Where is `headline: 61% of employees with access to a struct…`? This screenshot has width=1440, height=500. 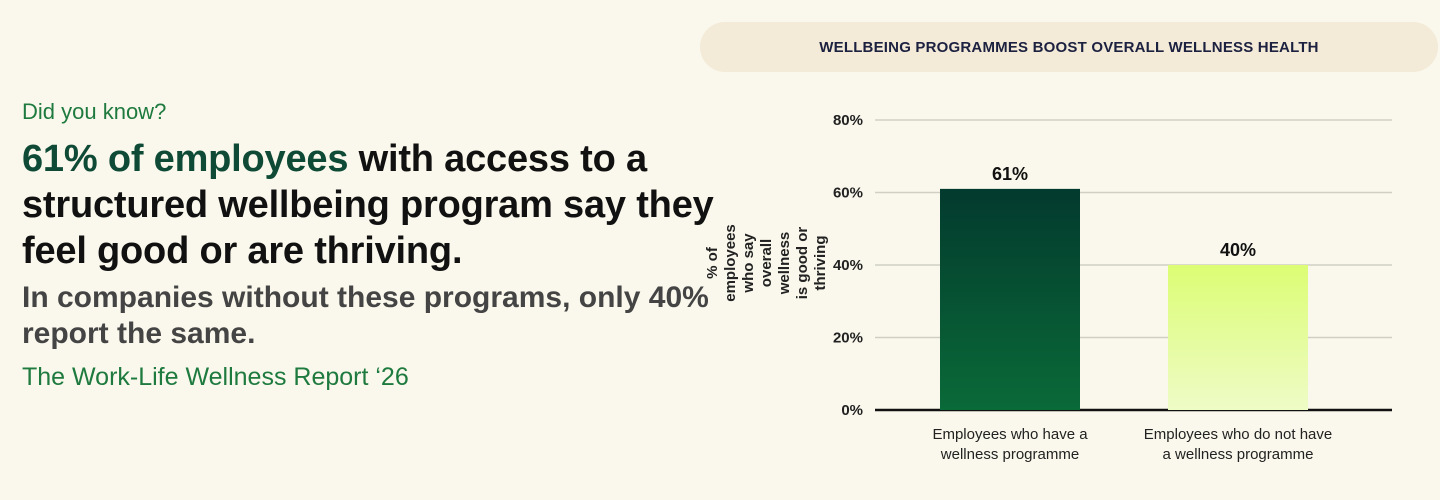
headline: 61% of employees with access to a struct… is located at coordinates (382, 205).